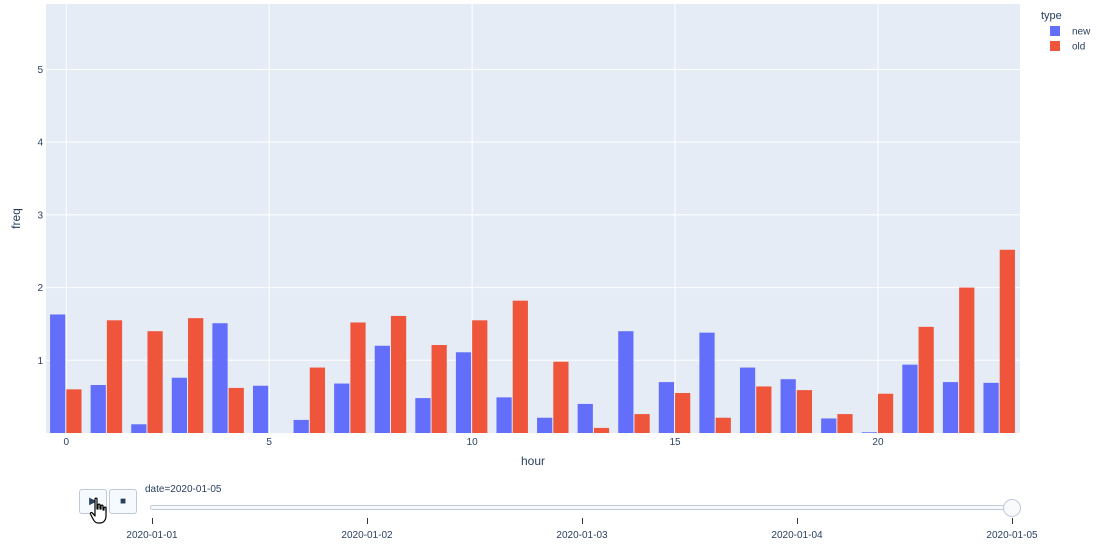 The height and width of the screenshot is (545, 1096). Describe the element at coordinates (797, 535) in the screenshot. I see `slider-tick-label: 2020-01-04` at that location.